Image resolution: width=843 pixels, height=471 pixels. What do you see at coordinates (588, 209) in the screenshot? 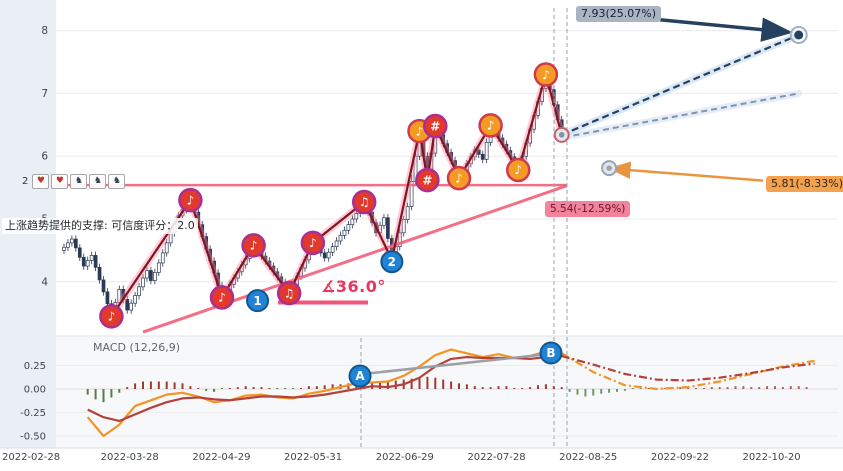
I see `breakdown-price-label: 5.54(-12.59%)` at bounding box center [588, 209].